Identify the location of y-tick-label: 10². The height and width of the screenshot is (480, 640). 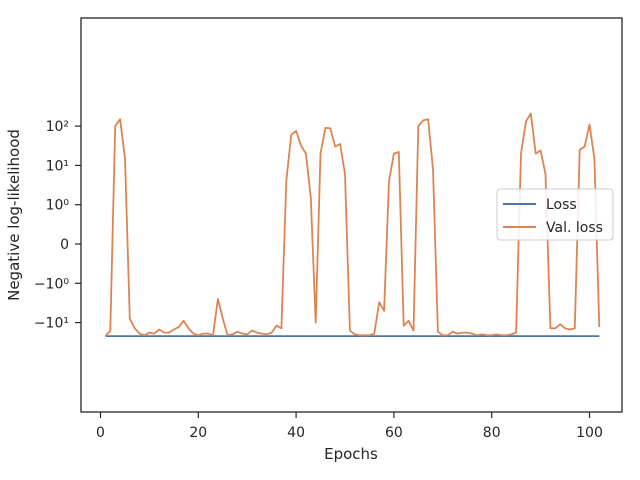
(57, 127).